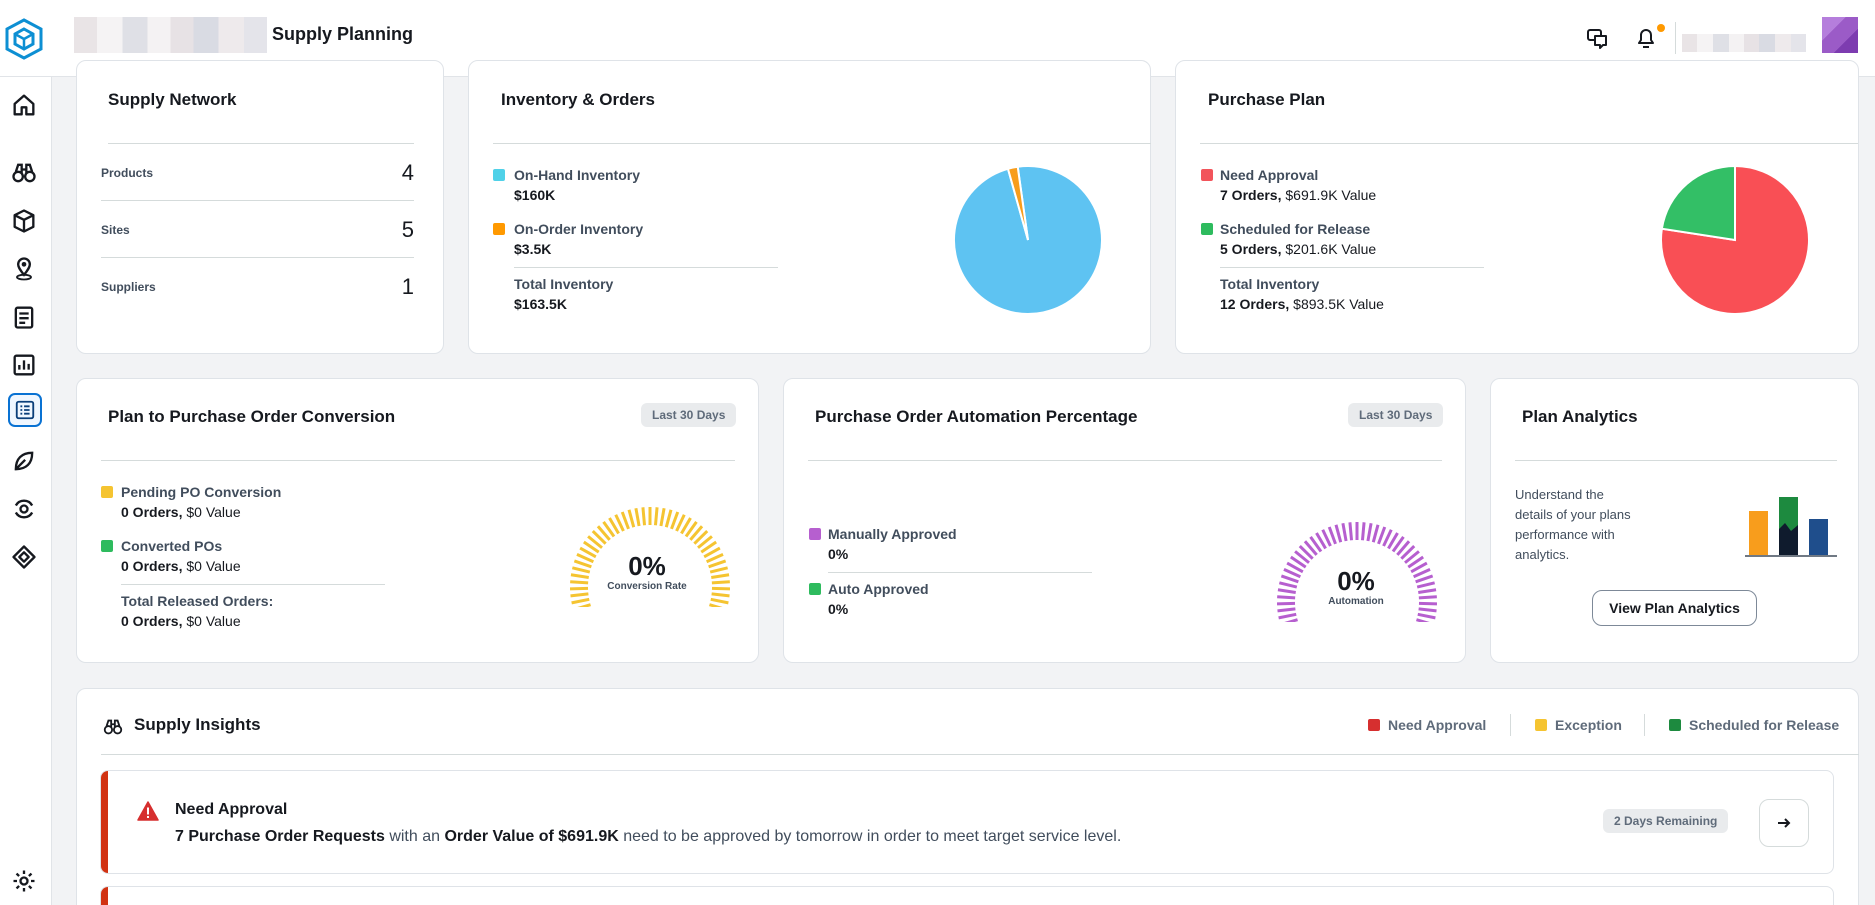 The width and height of the screenshot is (1875, 905). I want to click on sidebar-item-active, so click(25, 410).